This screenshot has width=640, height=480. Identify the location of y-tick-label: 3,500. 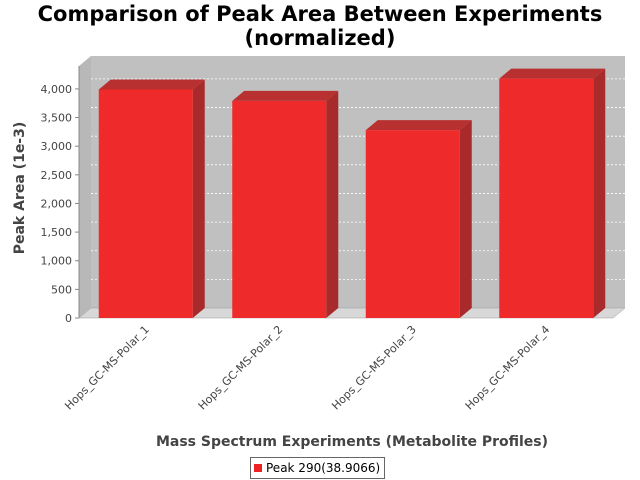
(57, 118).